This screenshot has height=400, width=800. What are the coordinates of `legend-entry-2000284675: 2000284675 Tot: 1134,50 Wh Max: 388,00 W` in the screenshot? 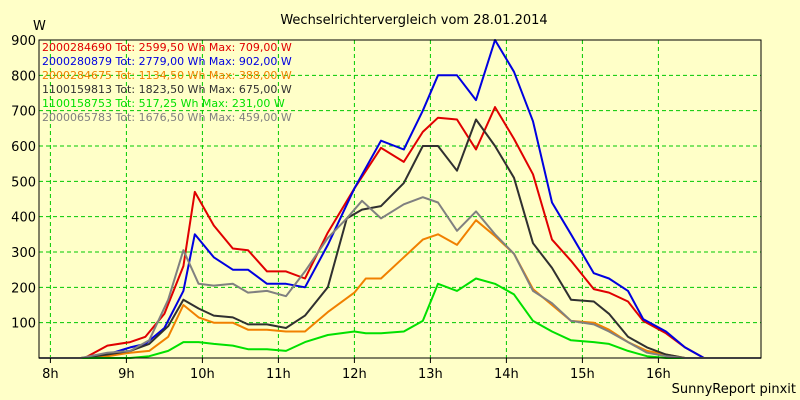 It's located at (167, 75).